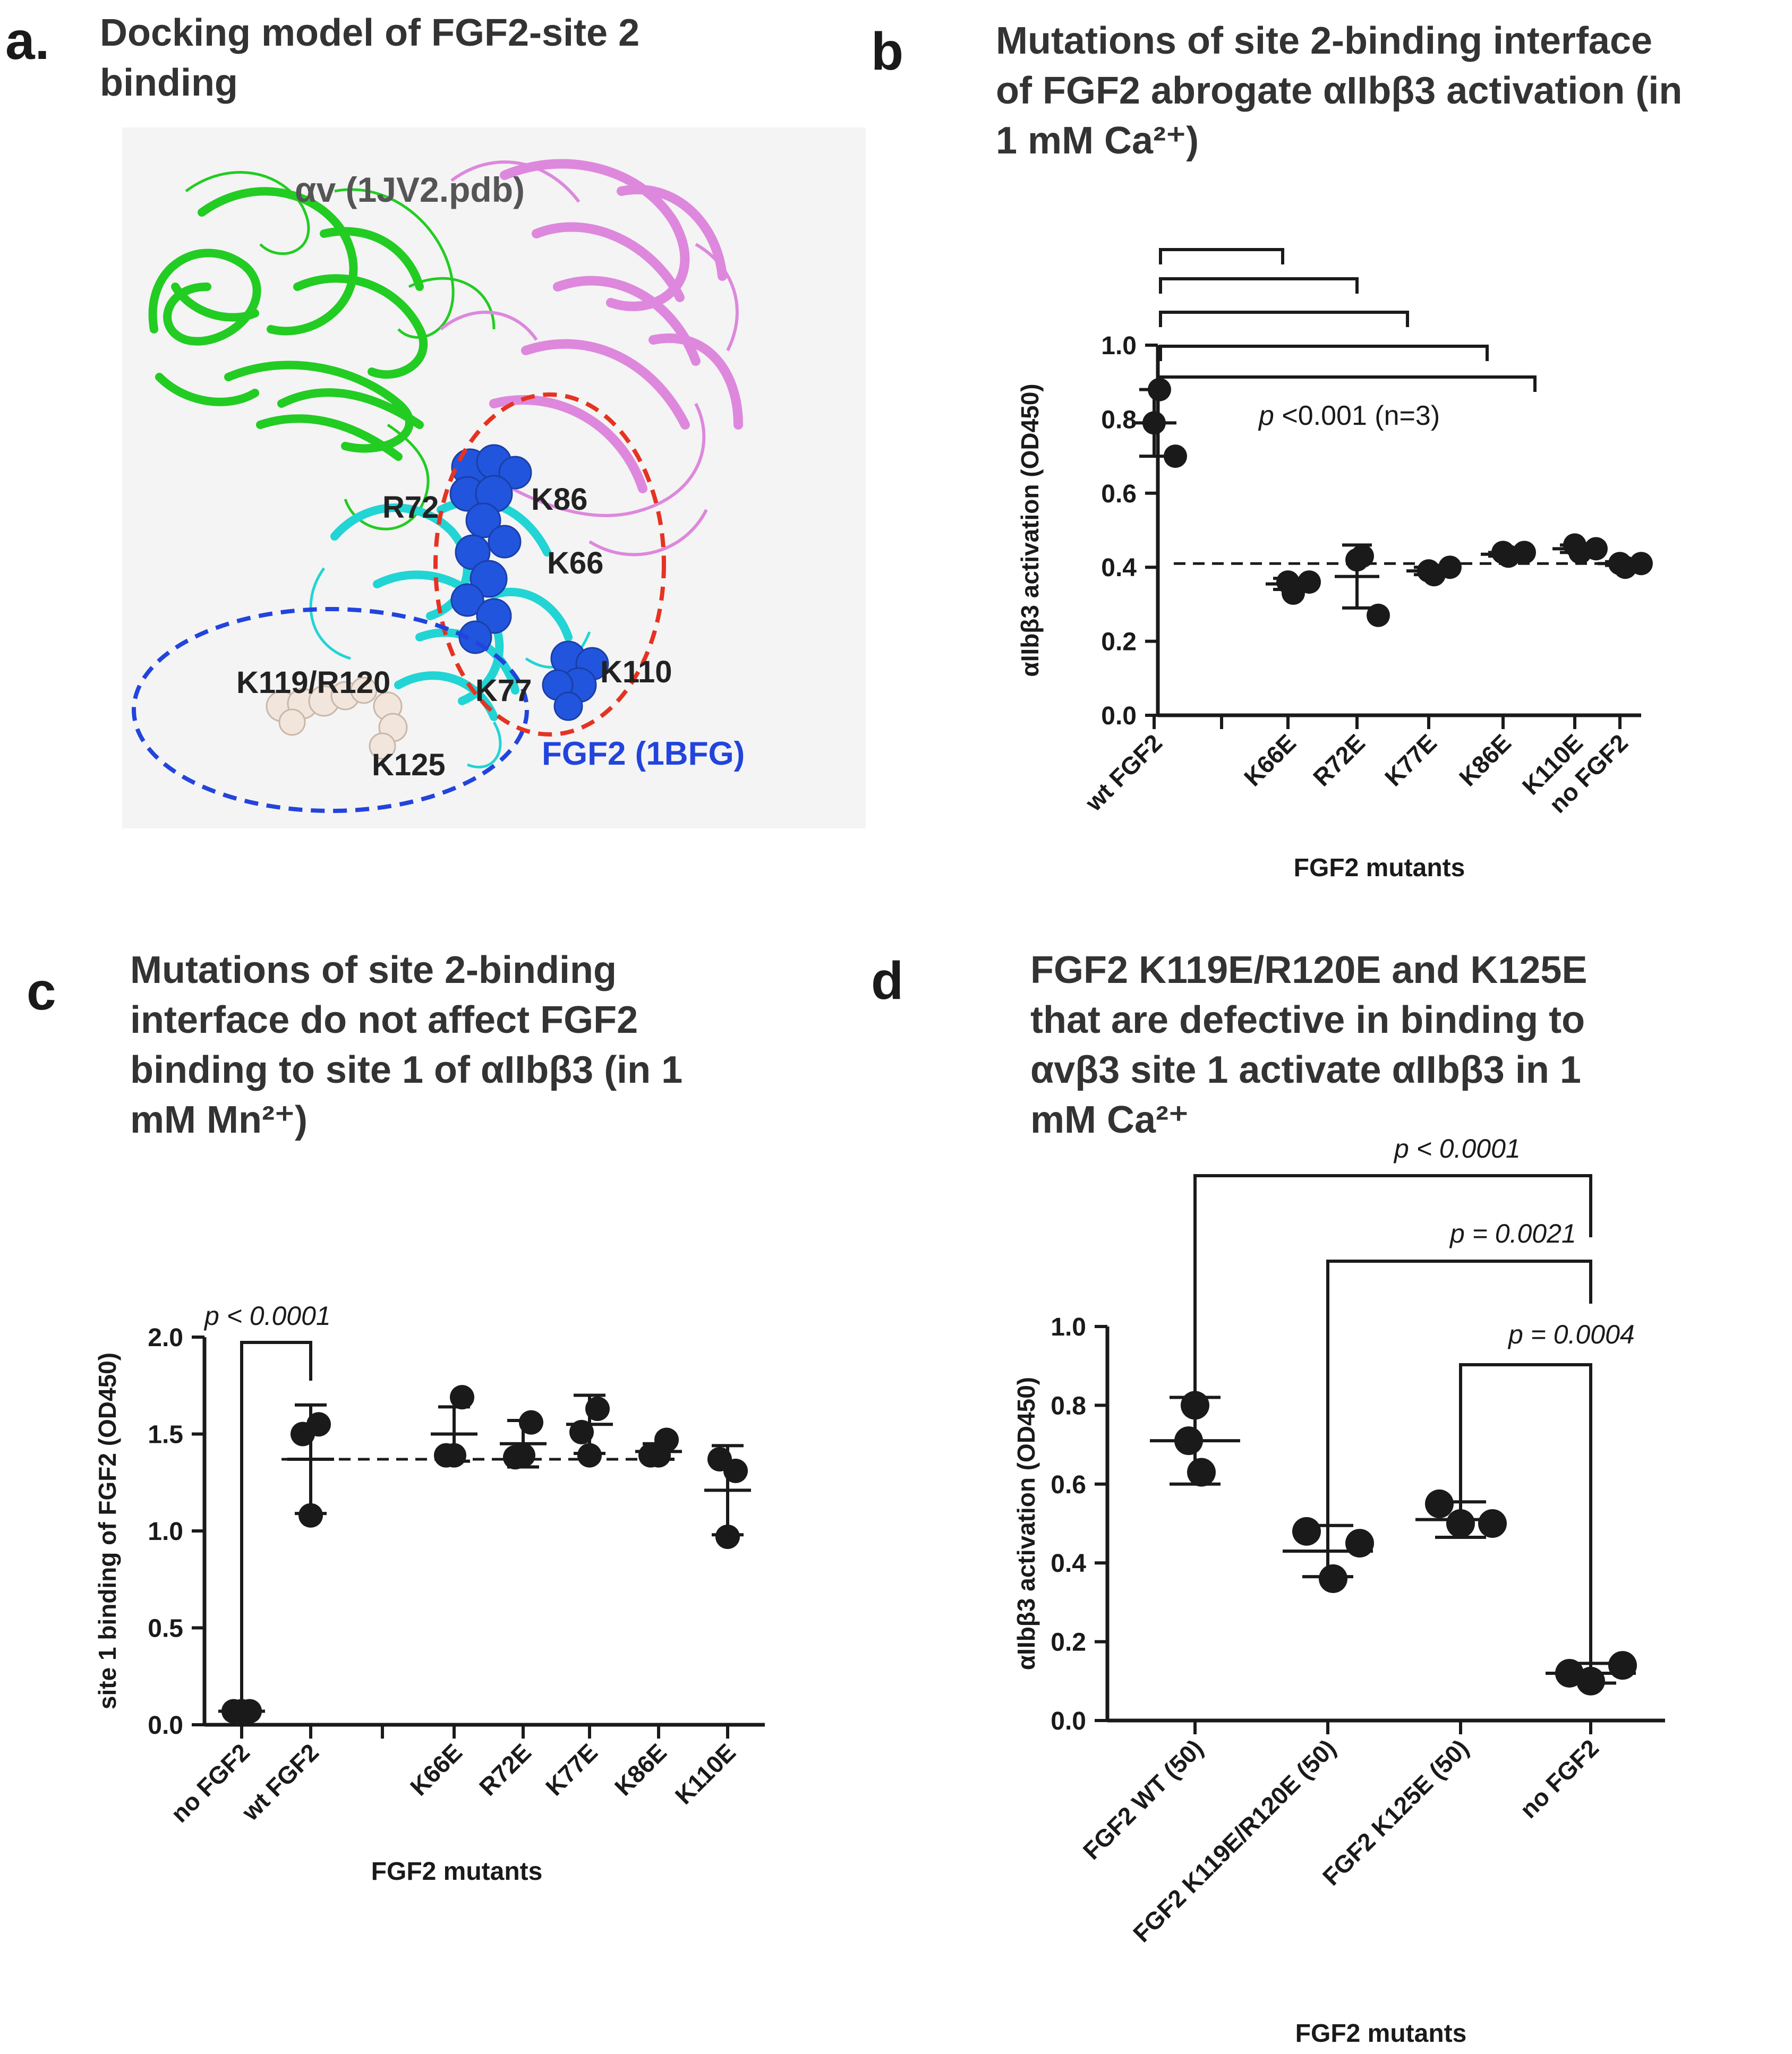 The image size is (1792, 2054). What do you see at coordinates (165, 1435) in the screenshot?
I see `y-tick-label: 1.5` at bounding box center [165, 1435].